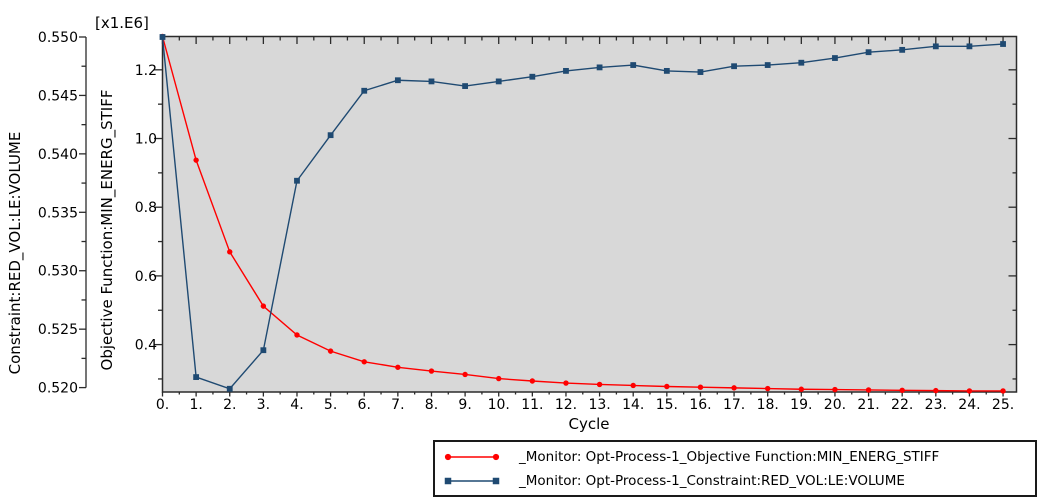 This screenshot has width=1045, height=504. What do you see at coordinates (58, 38) in the screenshot?
I see `svg-text: 0.550` at bounding box center [58, 38].